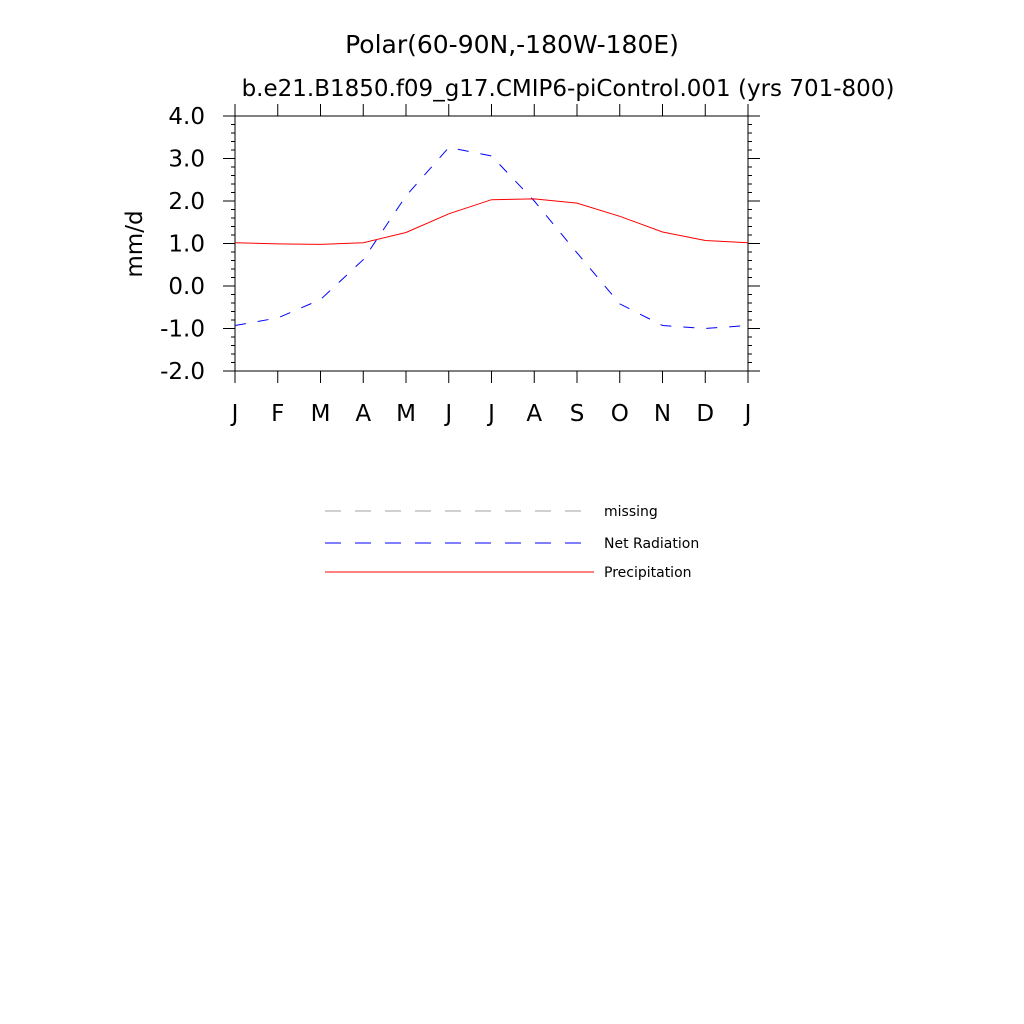  I want to click on x-tick-label: D, so click(705, 414).